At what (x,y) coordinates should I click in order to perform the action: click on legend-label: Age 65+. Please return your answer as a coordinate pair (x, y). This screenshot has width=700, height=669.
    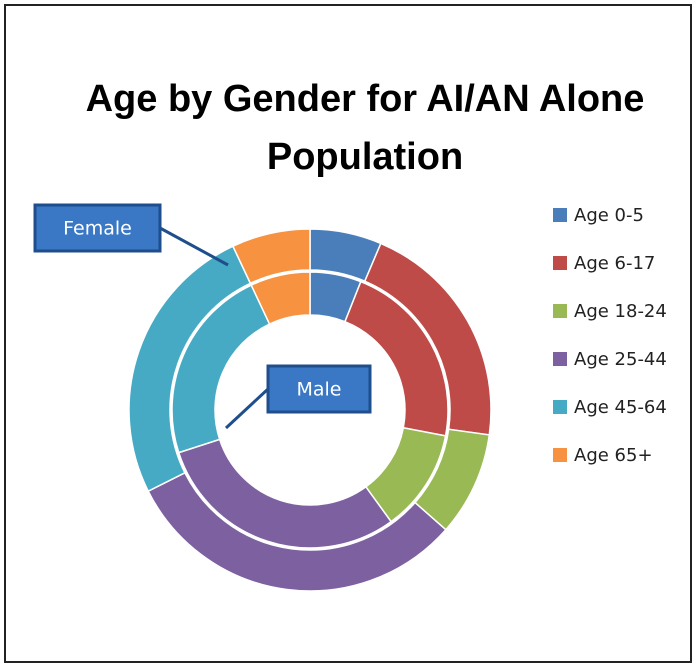
    Looking at the image, I should click on (613, 455).